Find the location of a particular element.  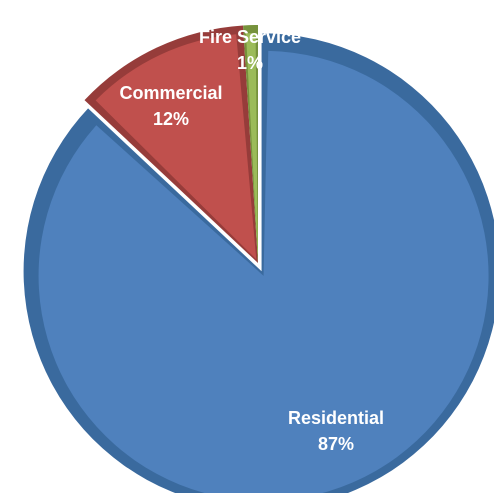

slice-value-residential: 87% is located at coordinates (336, 444).